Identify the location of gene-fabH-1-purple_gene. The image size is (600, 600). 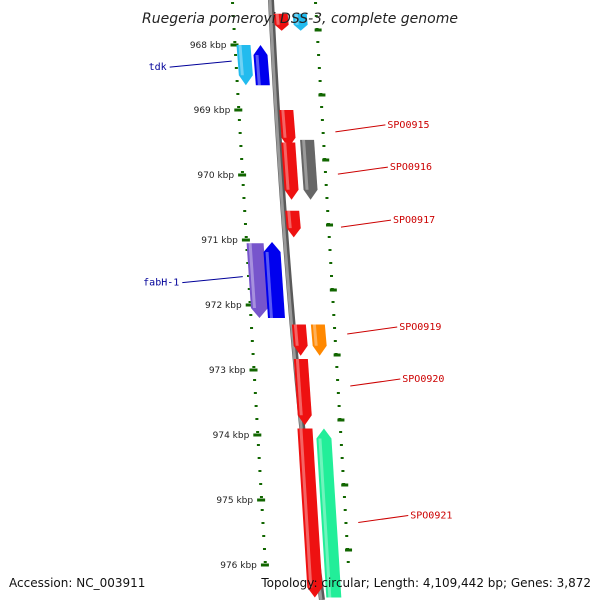
(257, 280).